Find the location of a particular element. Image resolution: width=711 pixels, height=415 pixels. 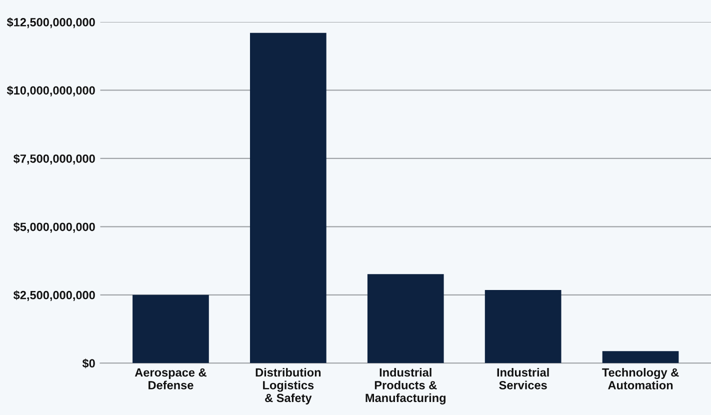

x-tick-label: Aerospace & Defense is located at coordinates (170, 379).